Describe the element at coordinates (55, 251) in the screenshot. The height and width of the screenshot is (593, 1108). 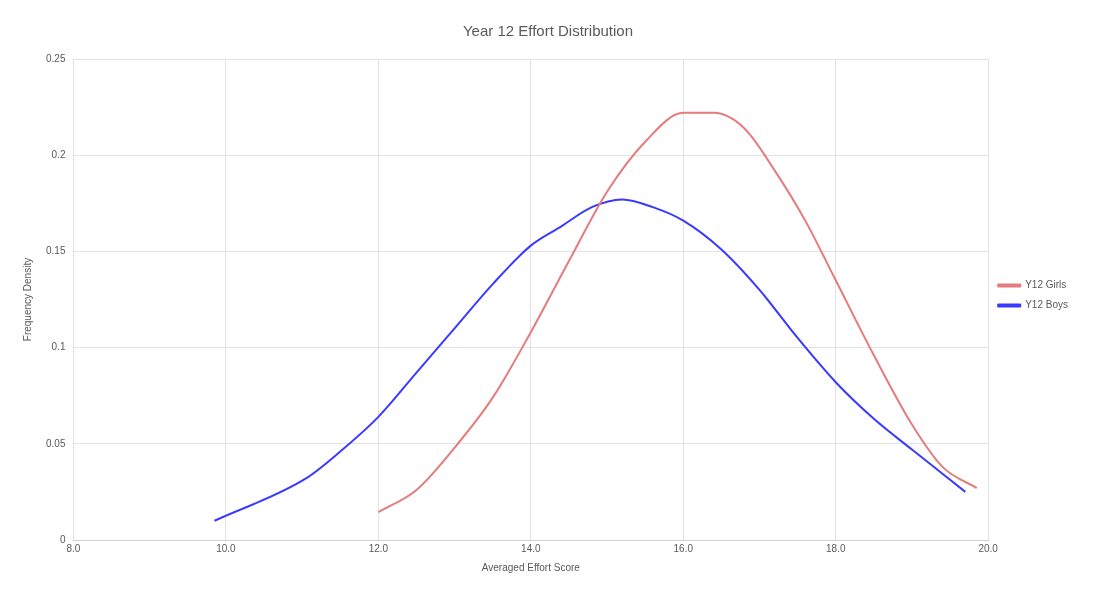
I see `y-tick-label: 0.15` at that location.